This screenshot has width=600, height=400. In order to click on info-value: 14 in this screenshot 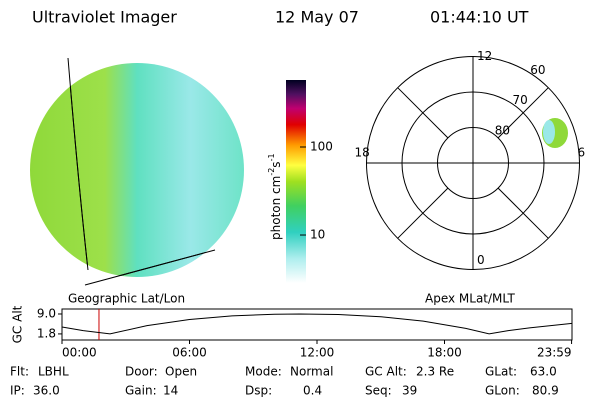, I will do `click(170, 391)`.